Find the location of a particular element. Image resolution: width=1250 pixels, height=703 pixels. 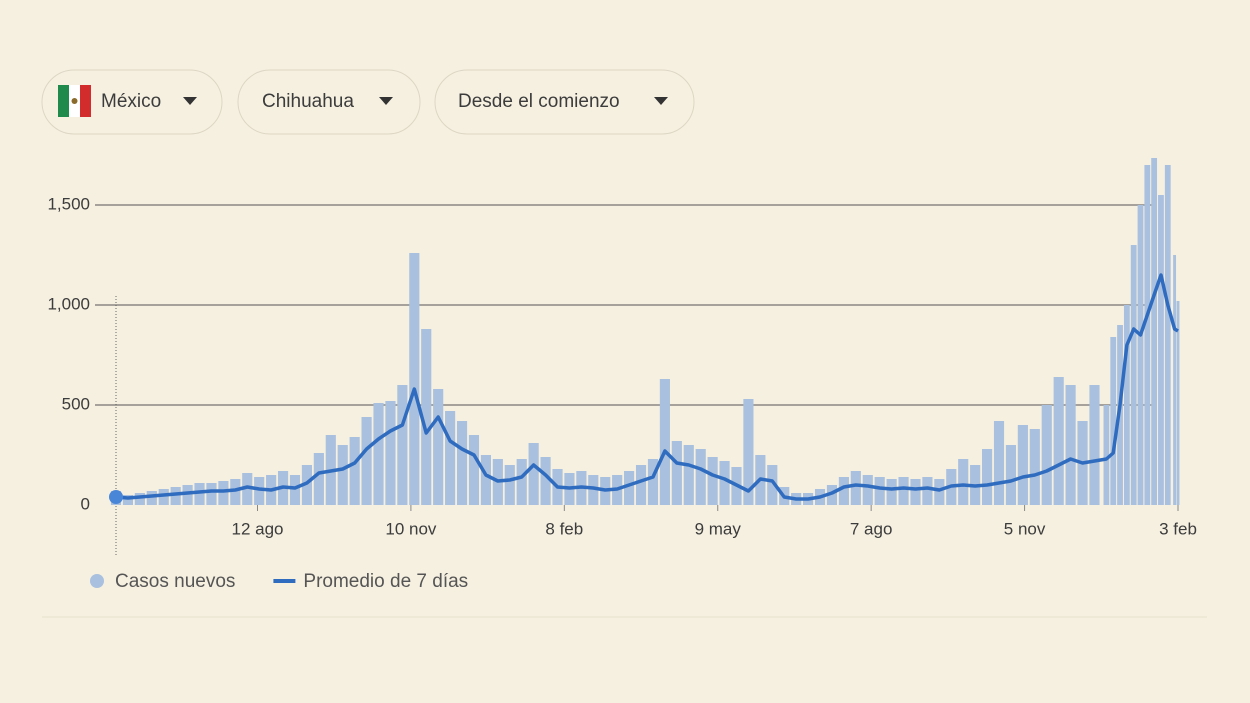

x-tick-label: 3 feb is located at coordinates (1178, 528).